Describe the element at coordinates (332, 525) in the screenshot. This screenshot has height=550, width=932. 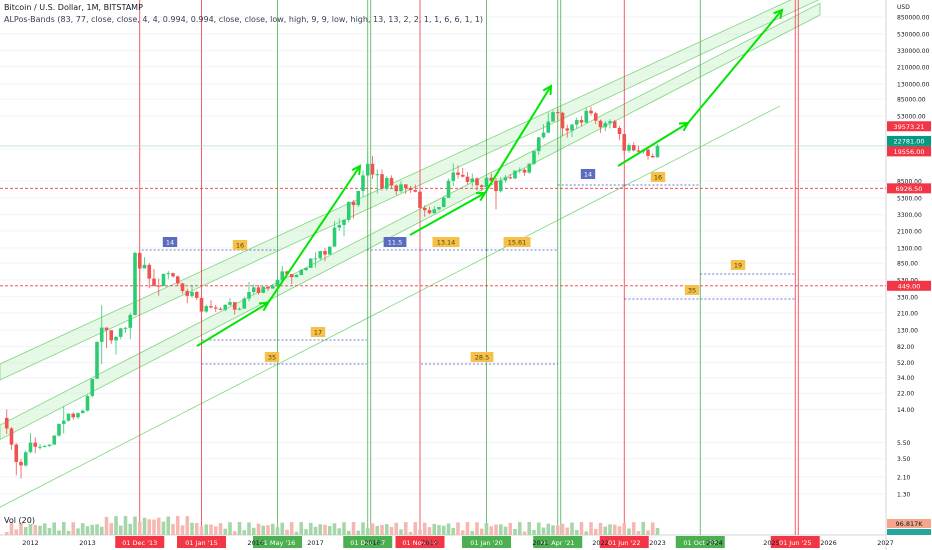
I see `volume-bars` at that location.